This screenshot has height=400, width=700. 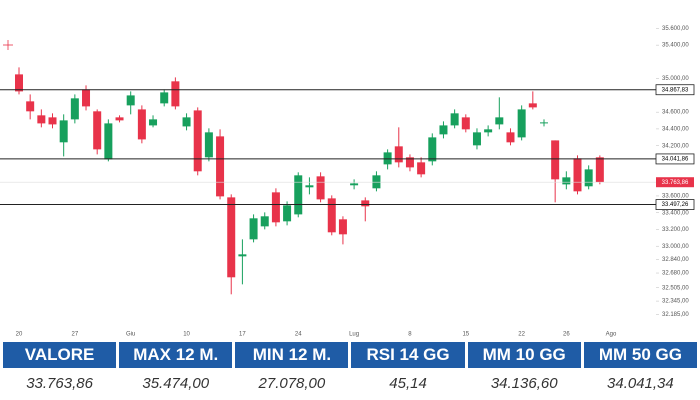 I want to click on x-tick-label: 22, so click(x=521, y=335).